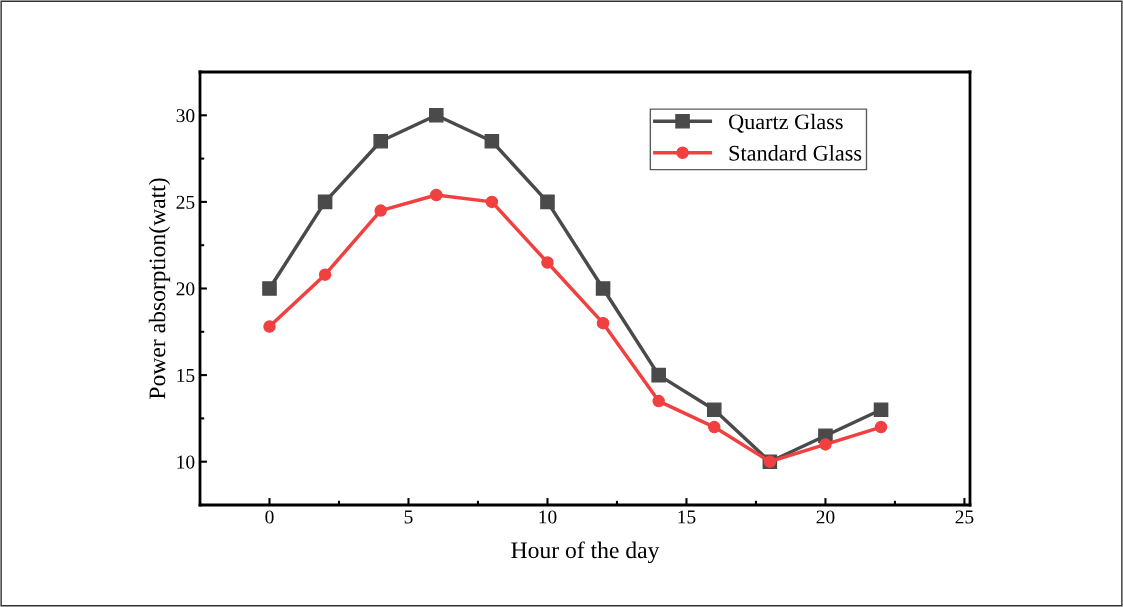 This screenshot has width=1123, height=607. What do you see at coordinates (585, 552) in the screenshot?
I see `x-axis-title: Hour of the day` at bounding box center [585, 552].